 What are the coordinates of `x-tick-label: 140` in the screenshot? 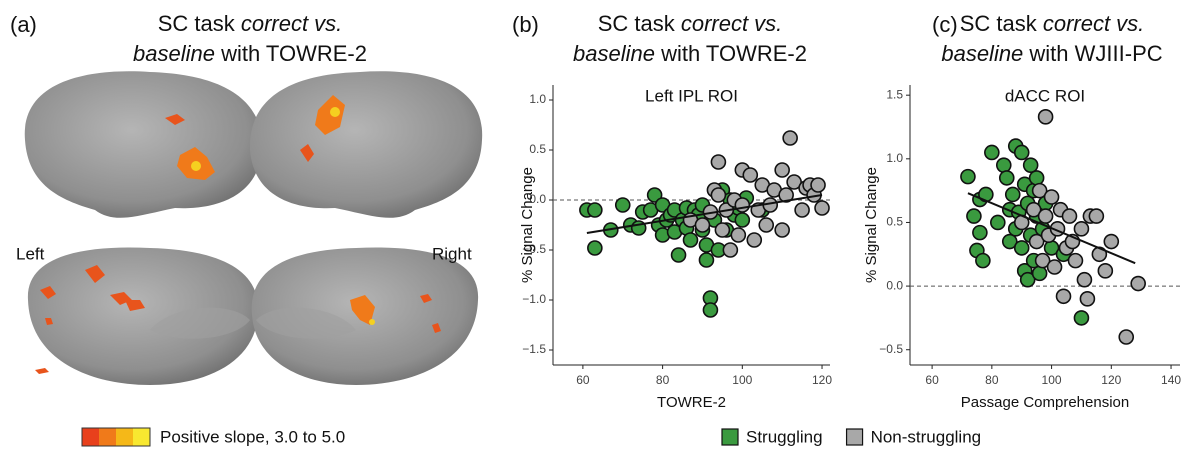 It's located at (1171, 380).